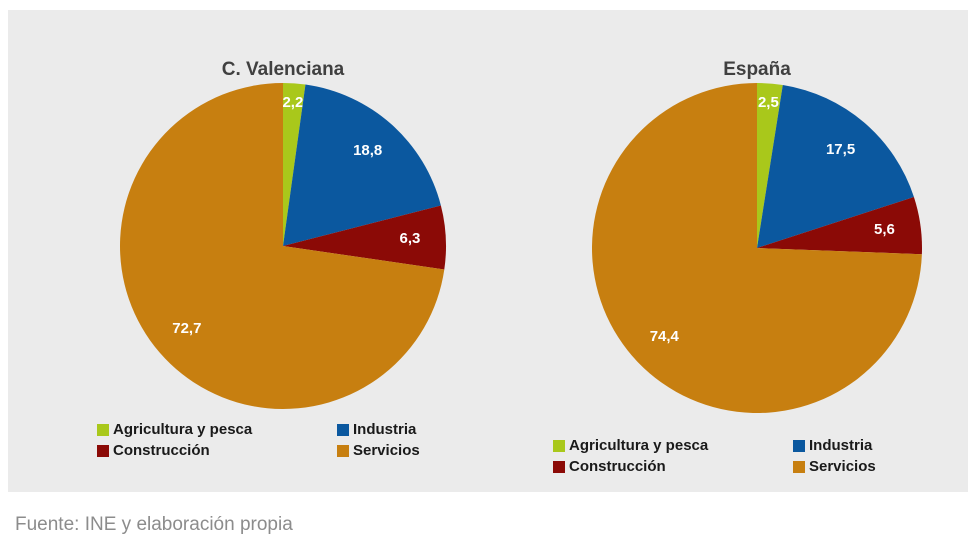  What do you see at coordinates (768, 102) in the screenshot?
I see `data-label: 2,5` at bounding box center [768, 102].